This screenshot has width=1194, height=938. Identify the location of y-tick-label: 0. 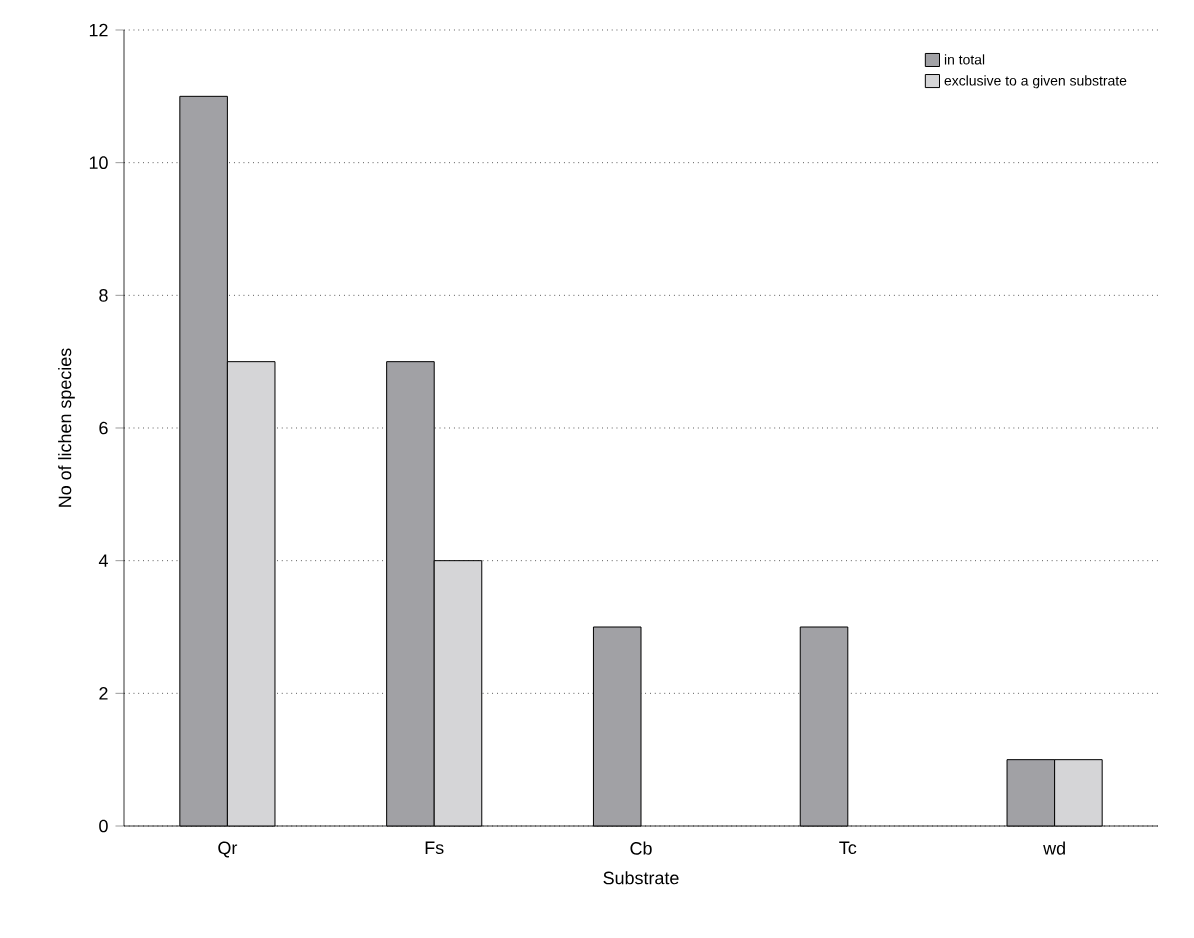
(103, 826).